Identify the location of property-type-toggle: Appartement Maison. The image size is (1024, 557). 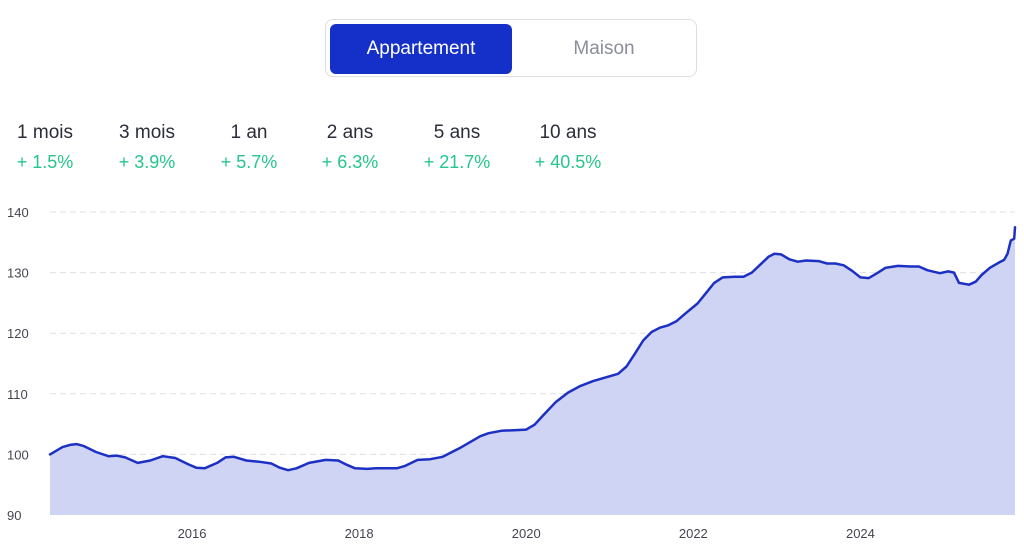
(511, 48).